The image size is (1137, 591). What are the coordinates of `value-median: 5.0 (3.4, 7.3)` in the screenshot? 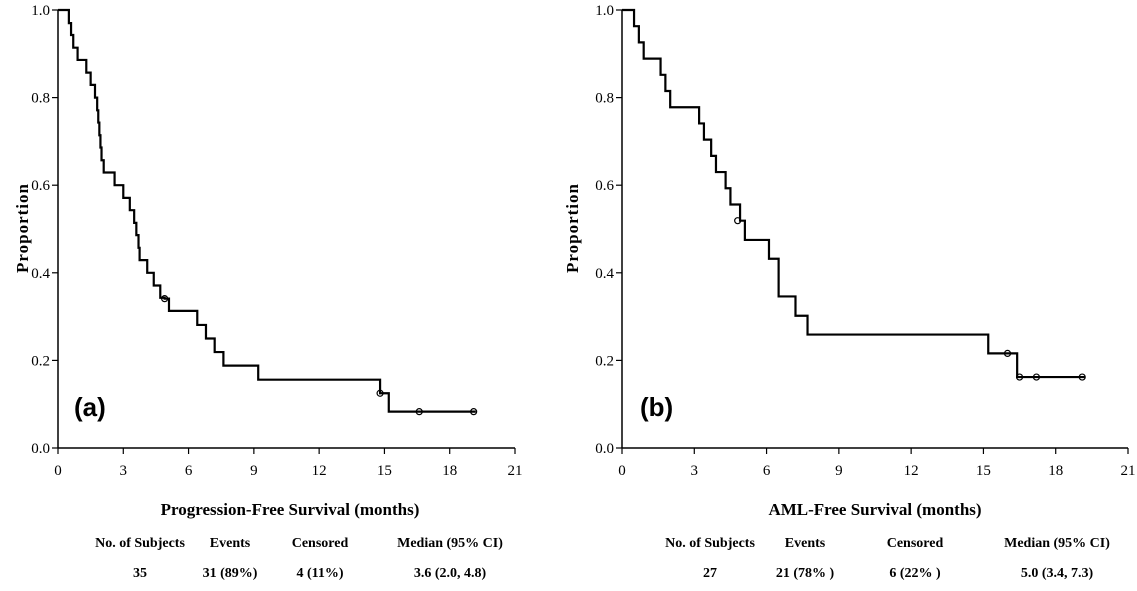 It's located at (1057, 573).